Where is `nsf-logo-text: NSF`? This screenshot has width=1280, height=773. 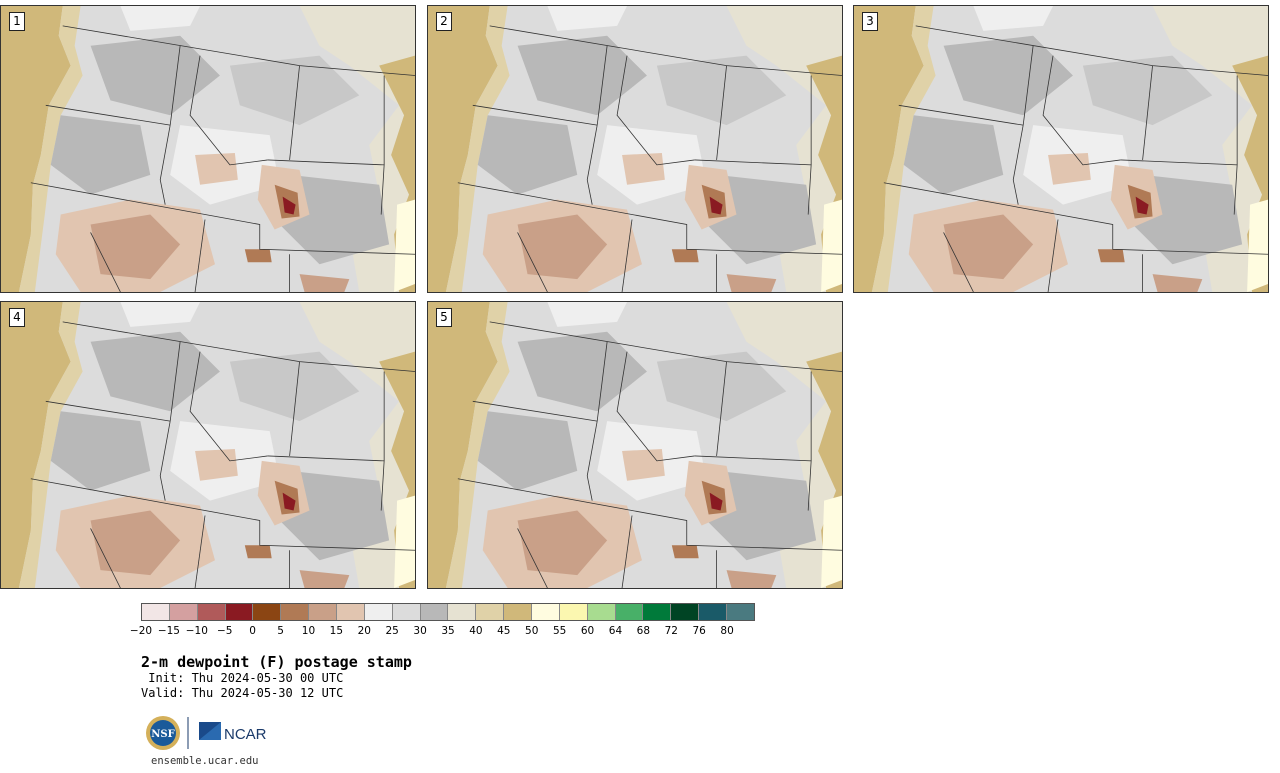
nsf-logo-text: NSF is located at coordinates (162, 734).